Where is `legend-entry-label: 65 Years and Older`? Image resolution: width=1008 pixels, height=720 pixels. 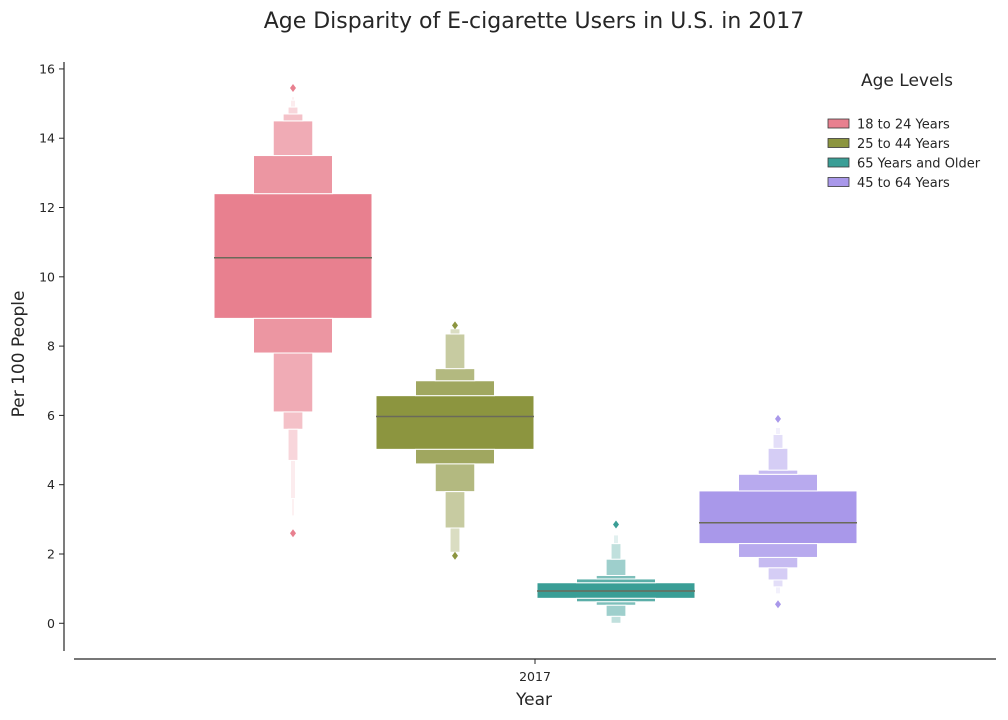
legend-entry-label: 65 Years and Older is located at coordinates (919, 164).